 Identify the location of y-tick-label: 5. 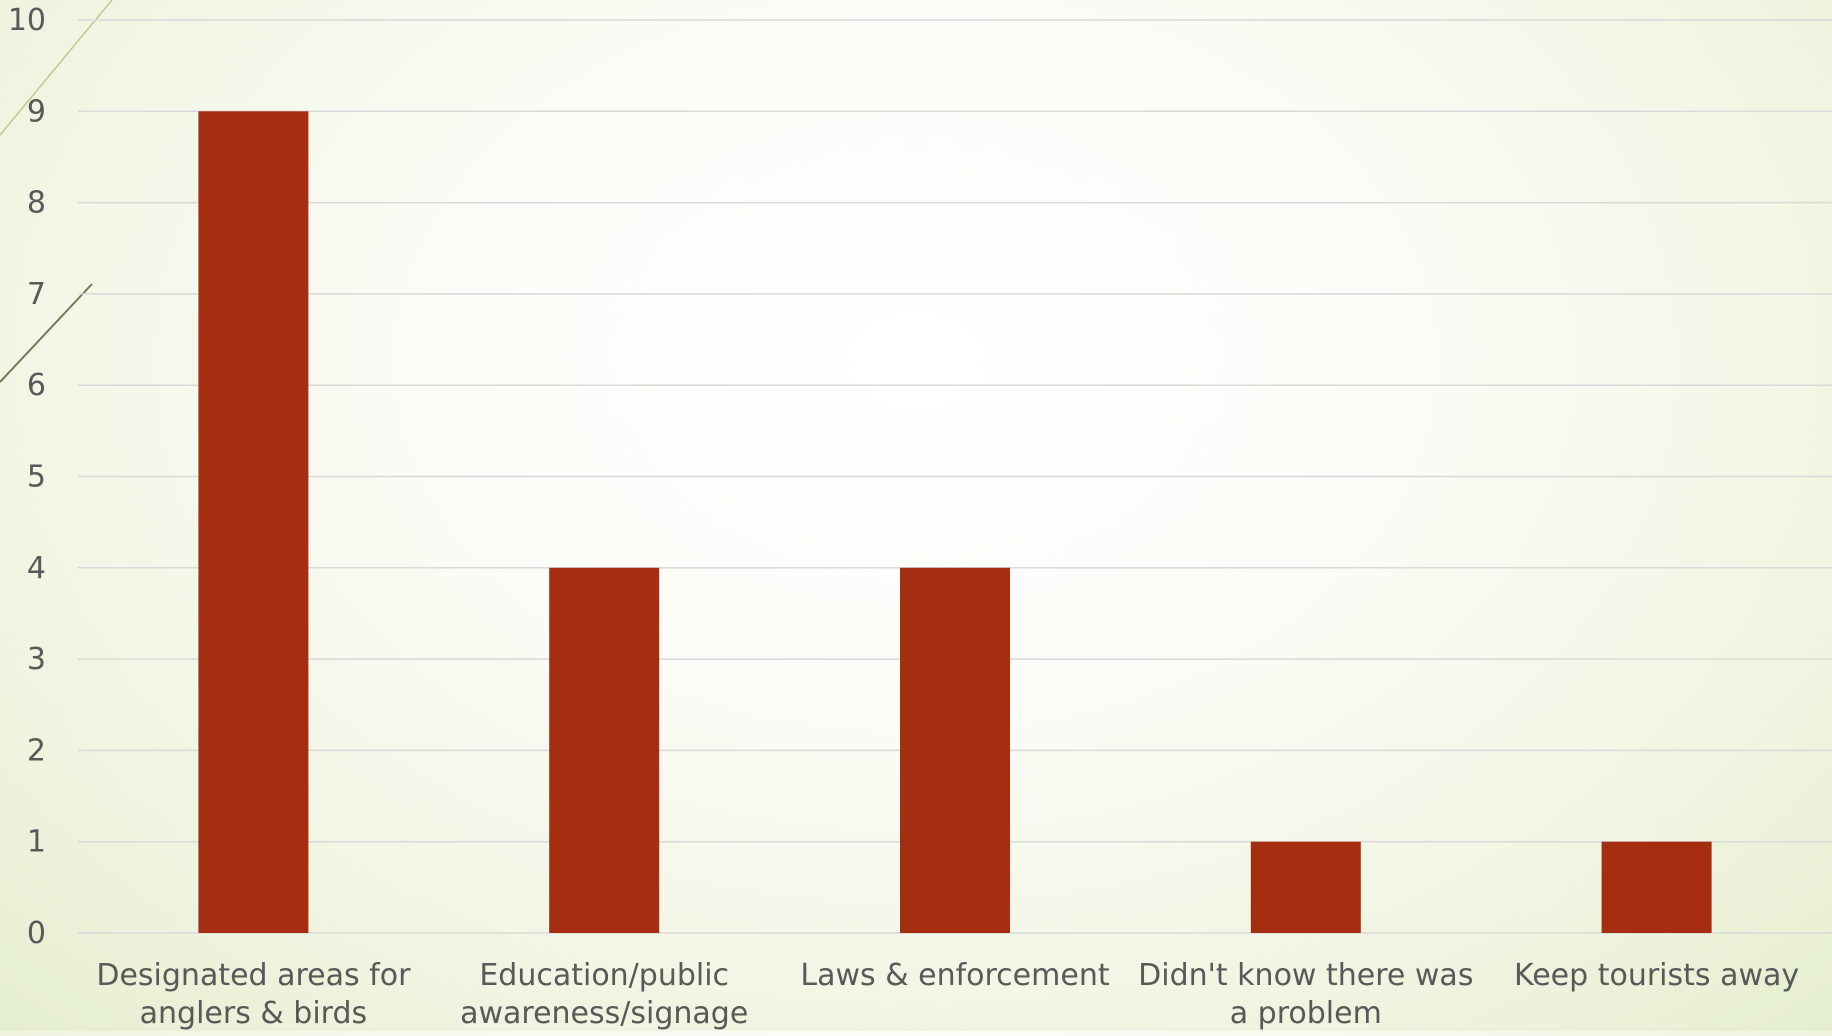
(36, 477).